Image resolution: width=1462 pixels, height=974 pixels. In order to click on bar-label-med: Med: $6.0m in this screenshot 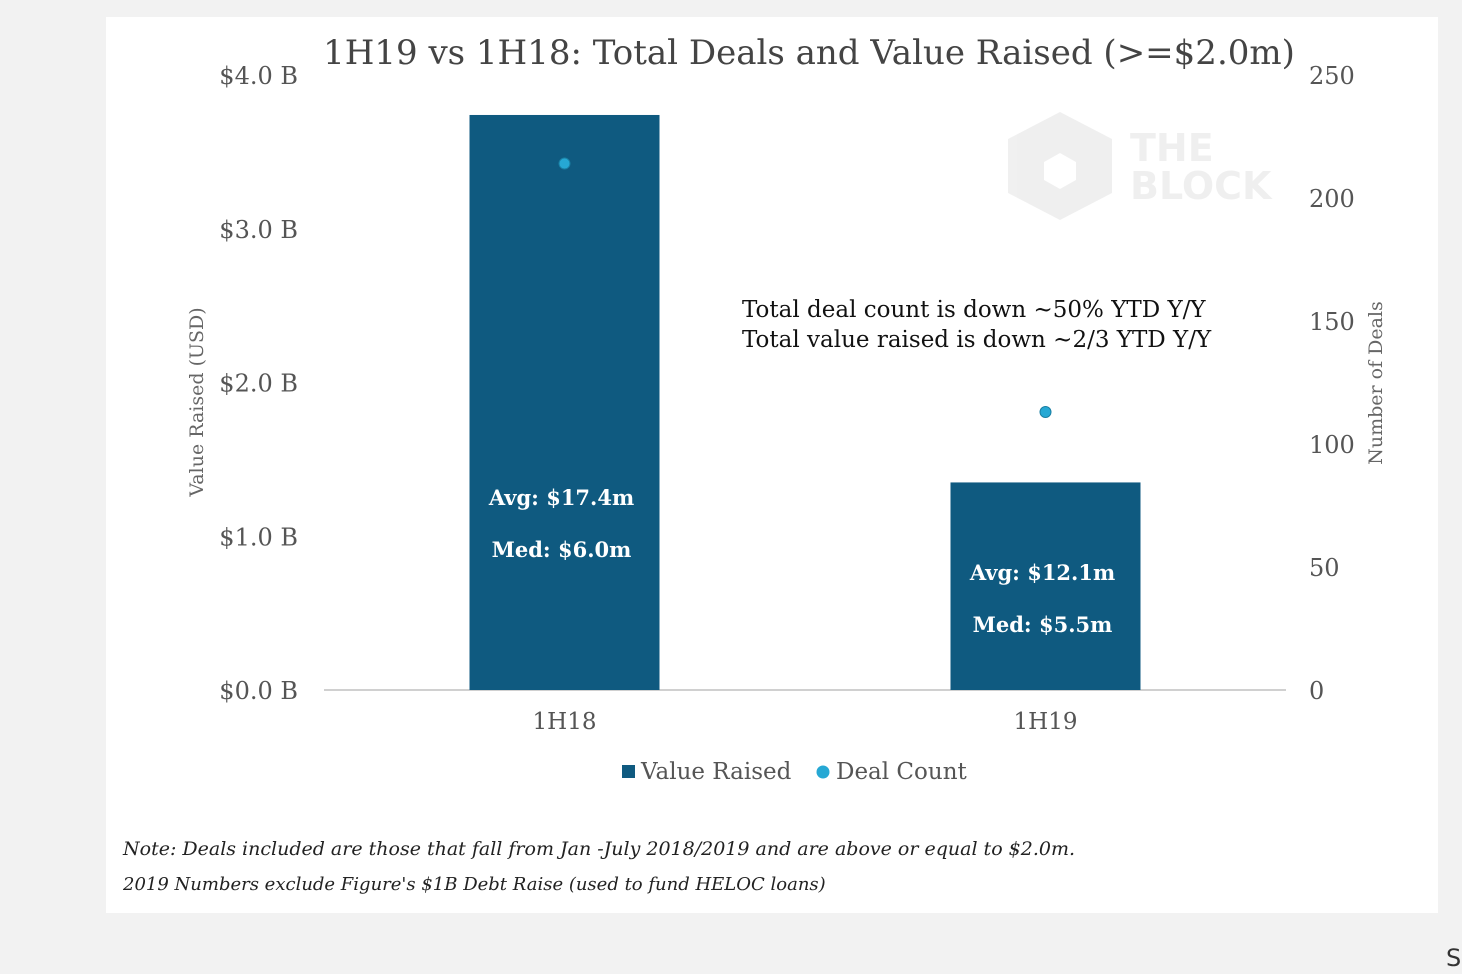, I will do `click(562, 549)`.